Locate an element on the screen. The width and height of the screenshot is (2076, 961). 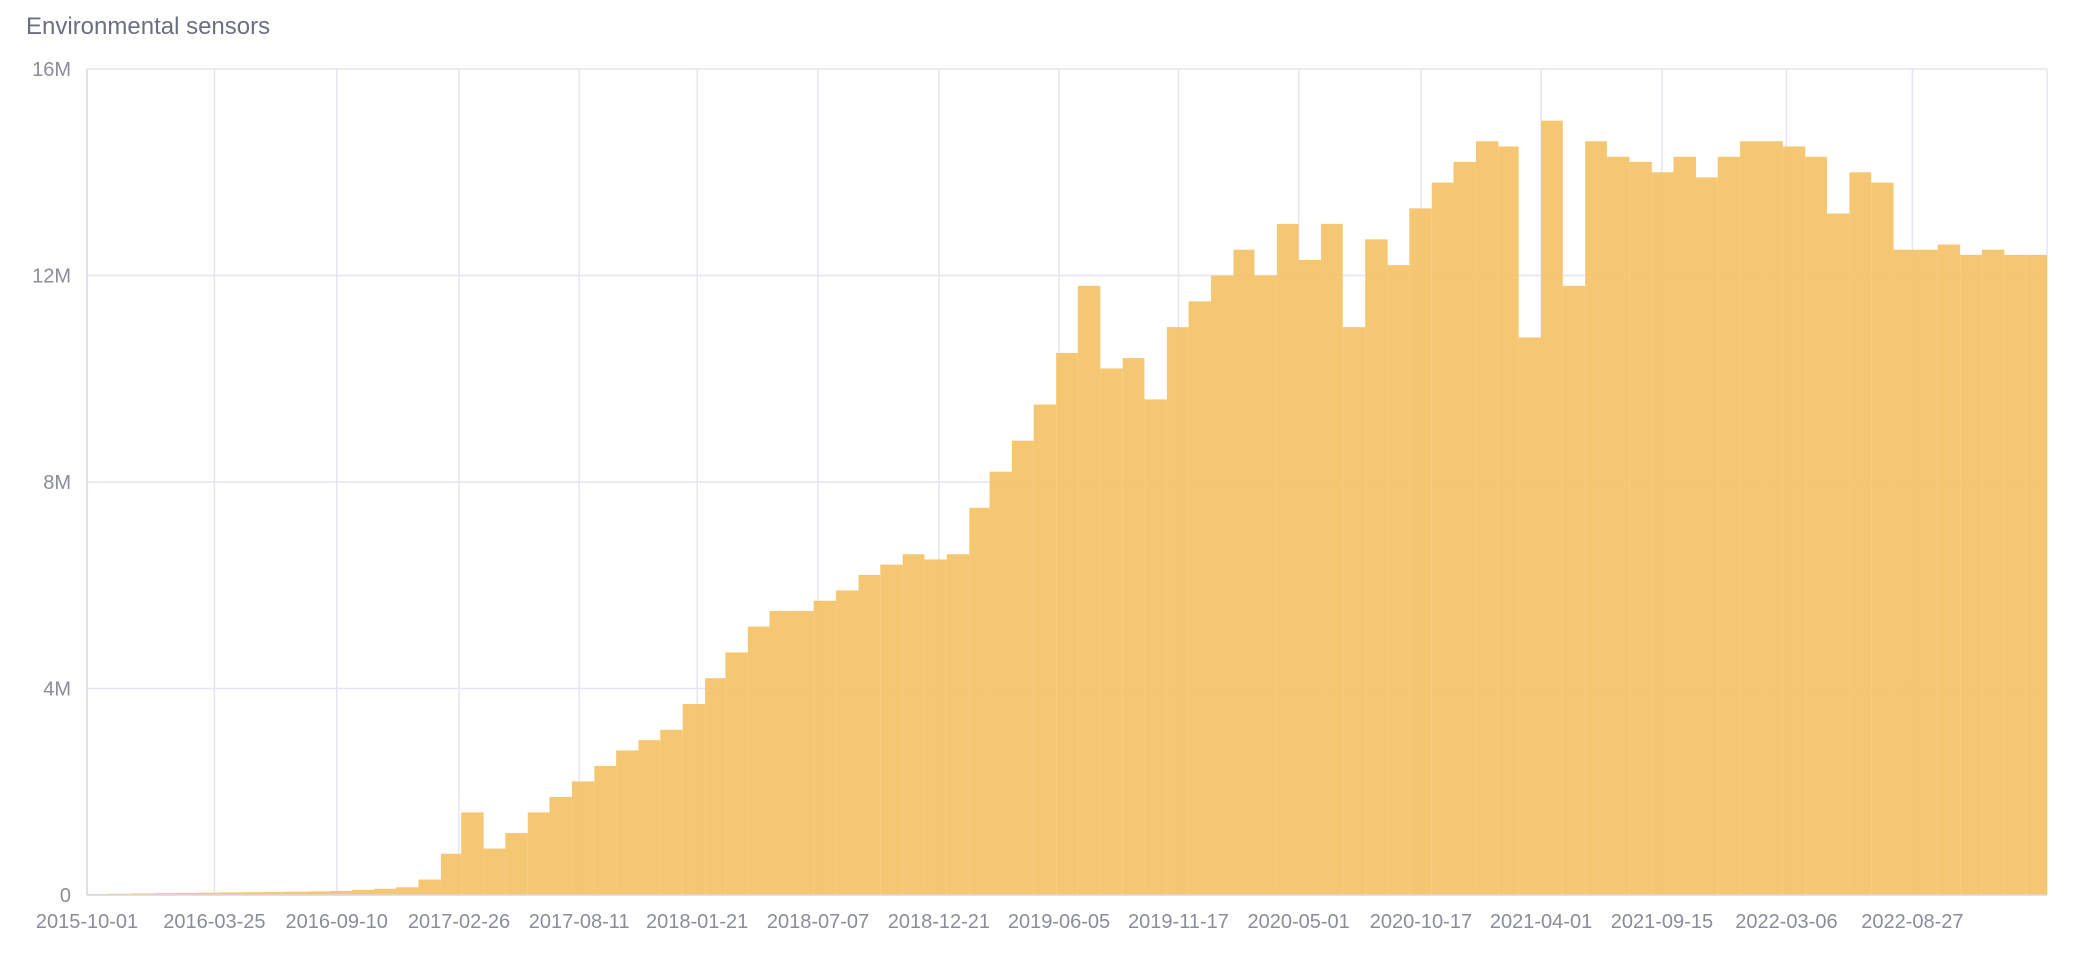
x-tick-label: 2016-03-25 is located at coordinates (214, 922).